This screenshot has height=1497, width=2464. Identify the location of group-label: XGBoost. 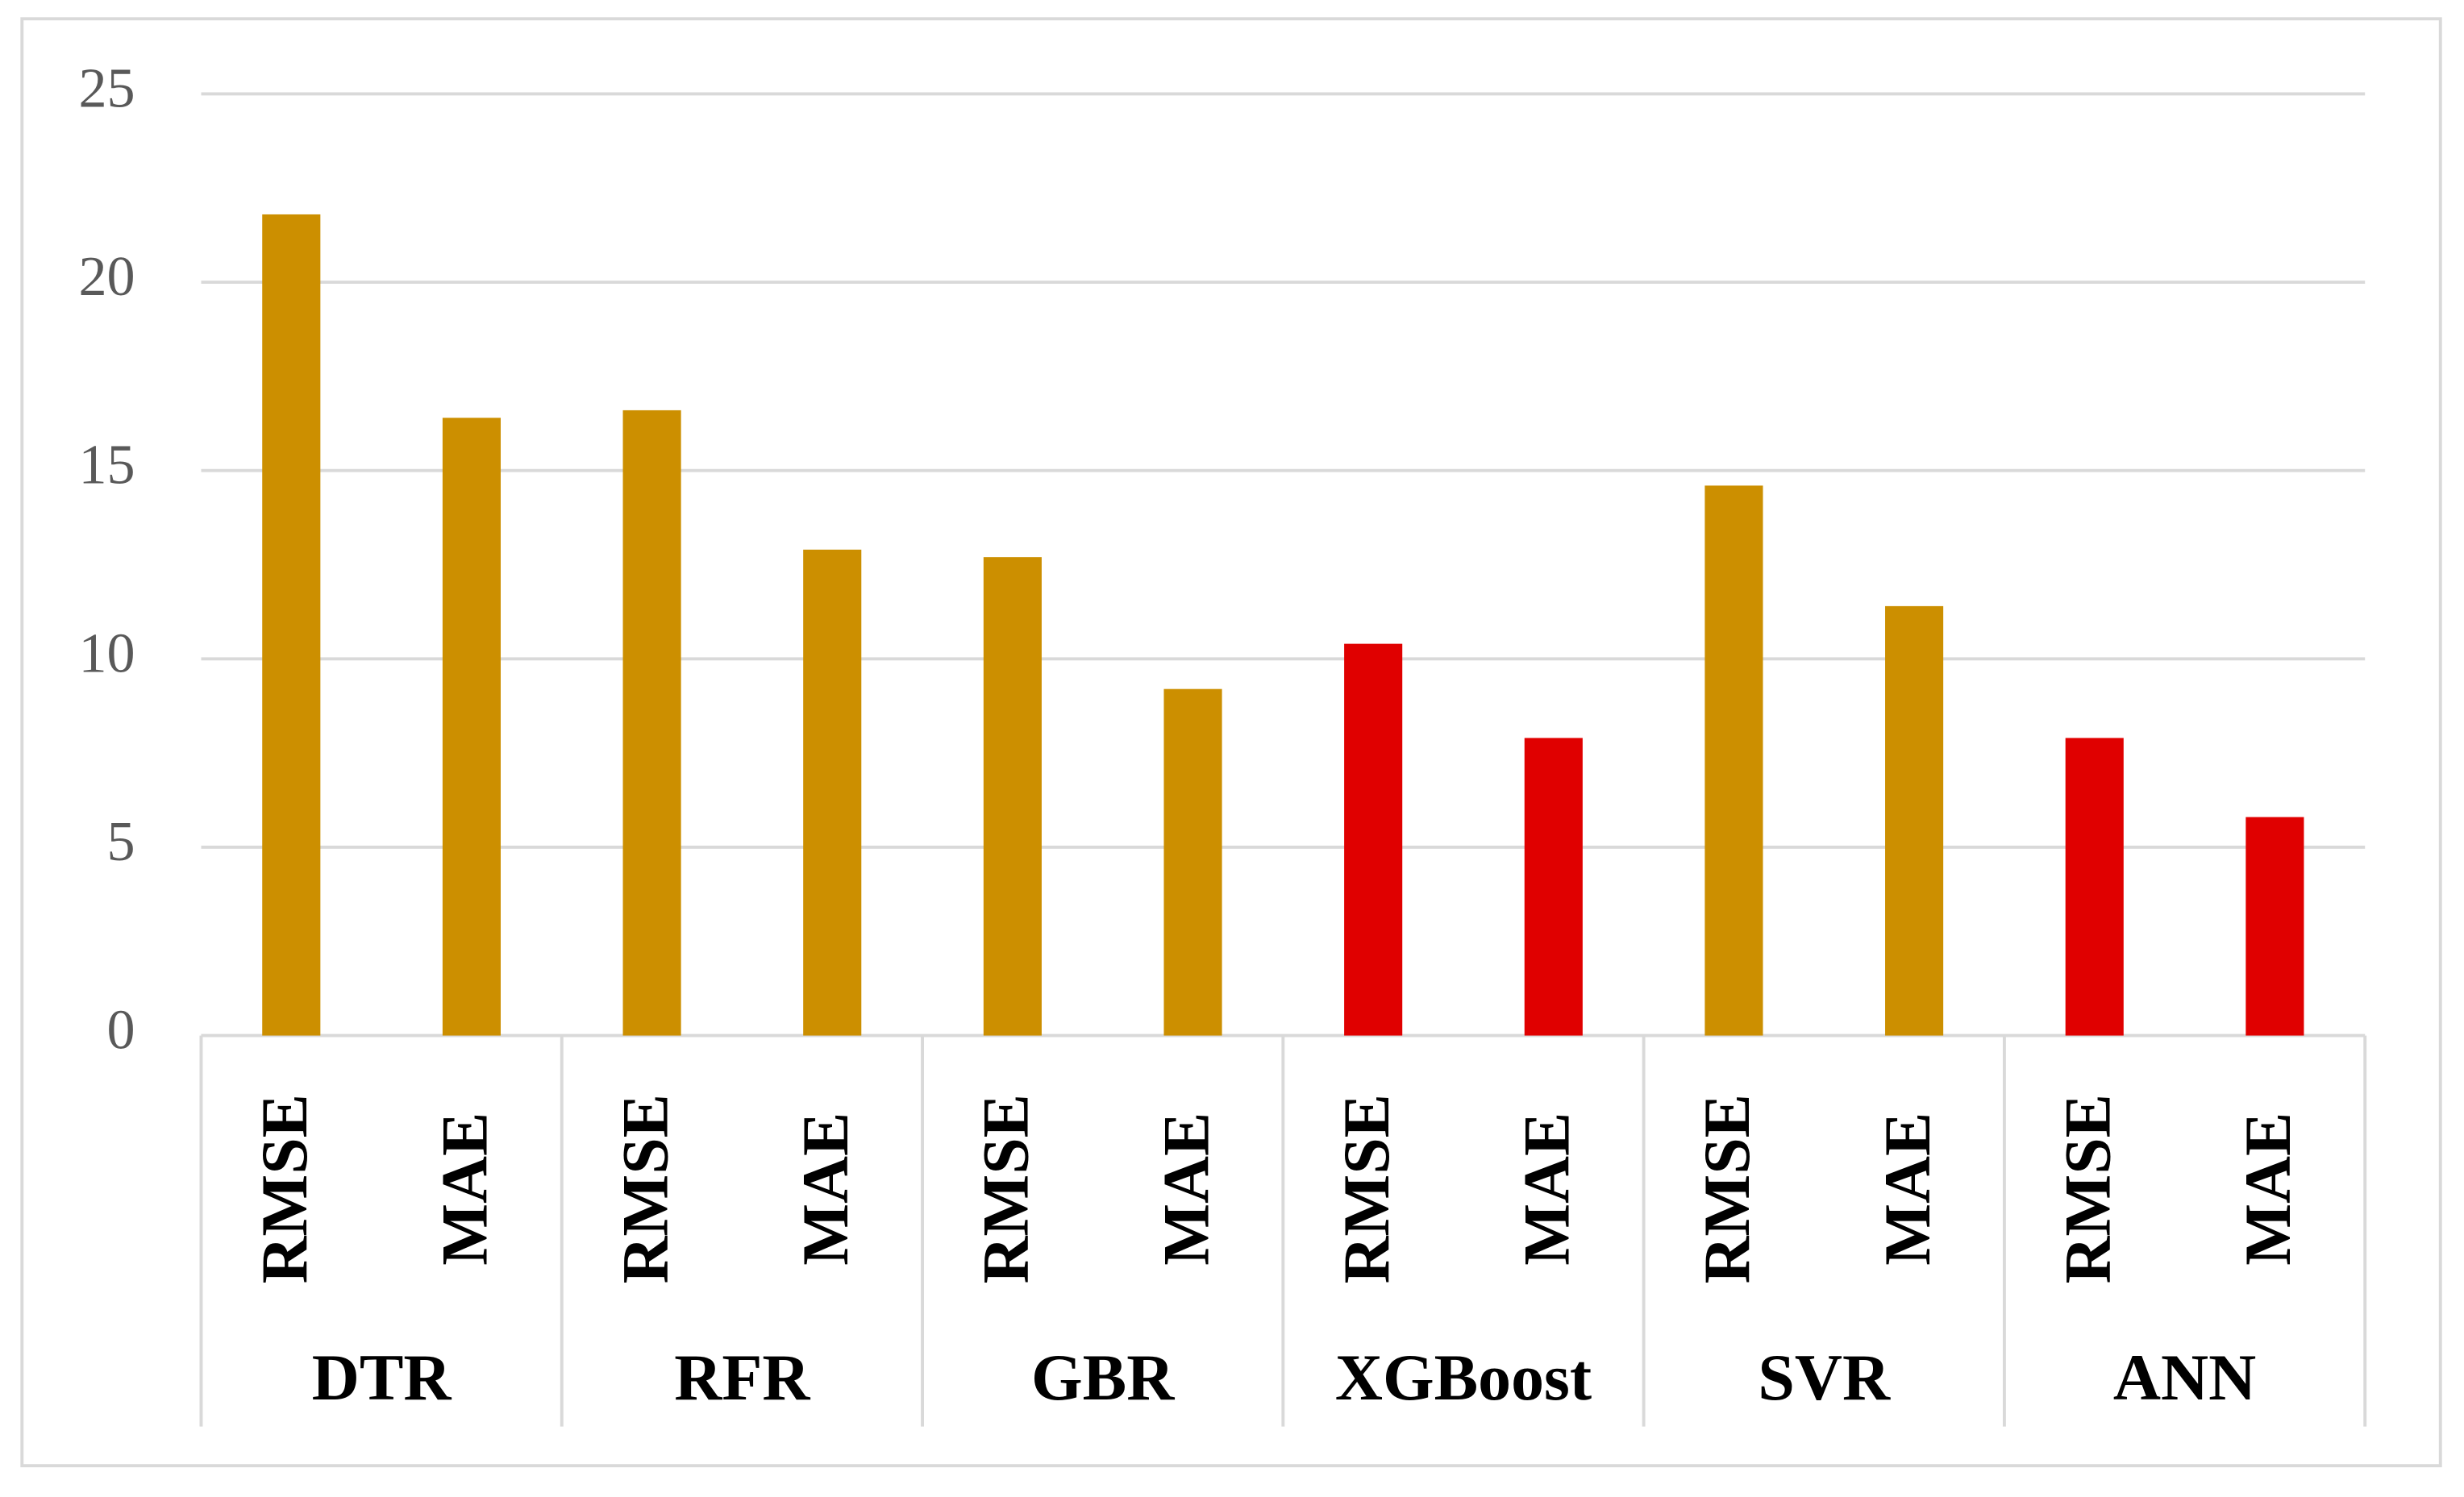
(1463, 1377).